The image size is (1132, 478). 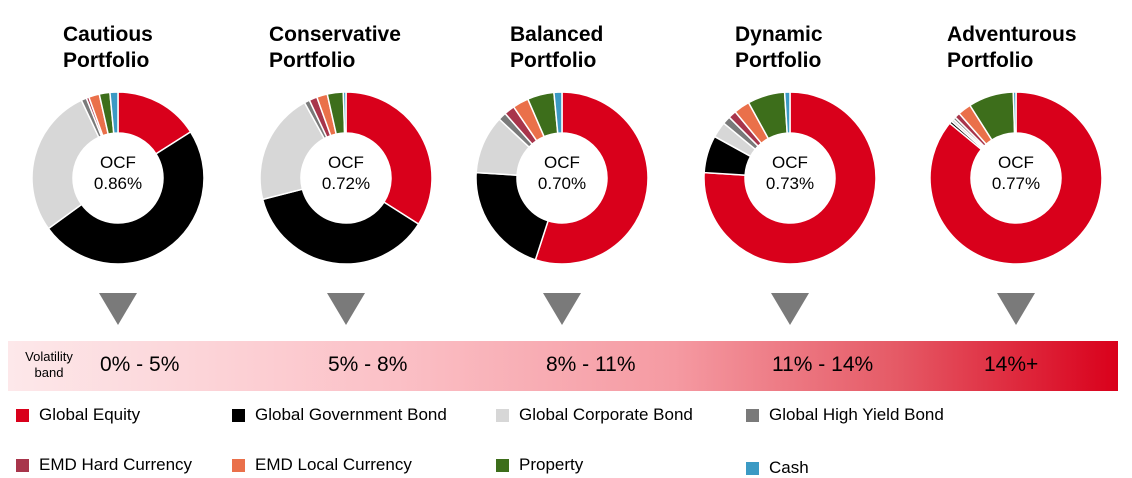 What do you see at coordinates (1012, 47) in the screenshot?
I see `chart-title: Adventurous Portfolio` at bounding box center [1012, 47].